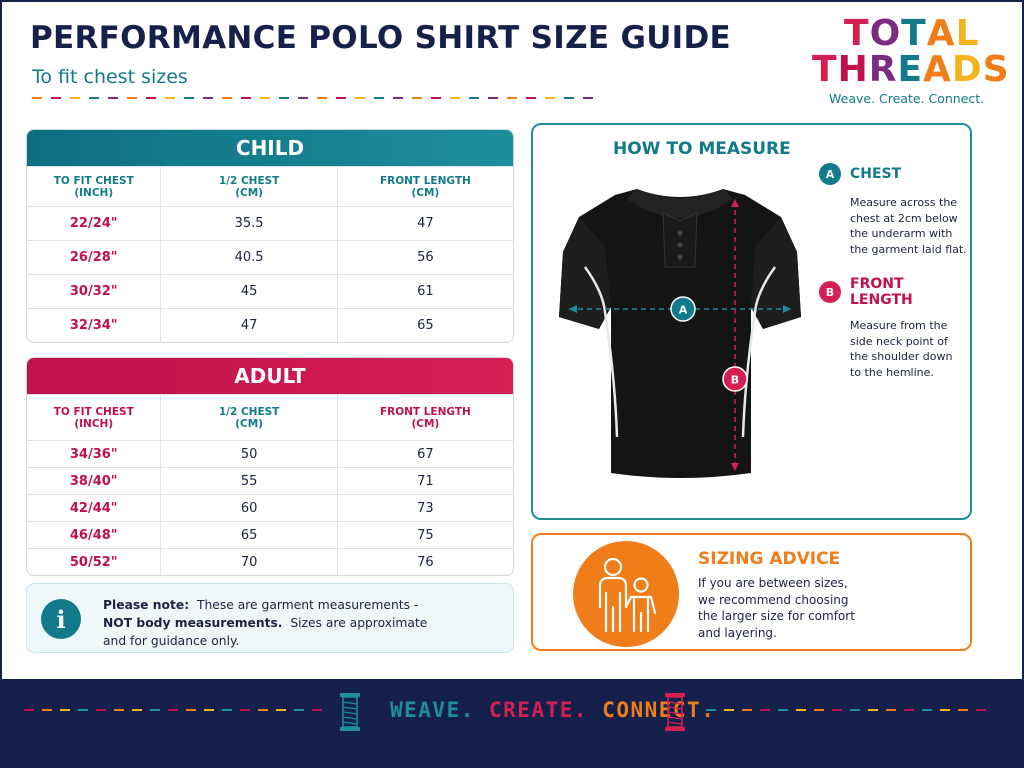 This screenshot has height=768, width=1024. I want to click on note-text-line3: and for guidance only., so click(171, 641).